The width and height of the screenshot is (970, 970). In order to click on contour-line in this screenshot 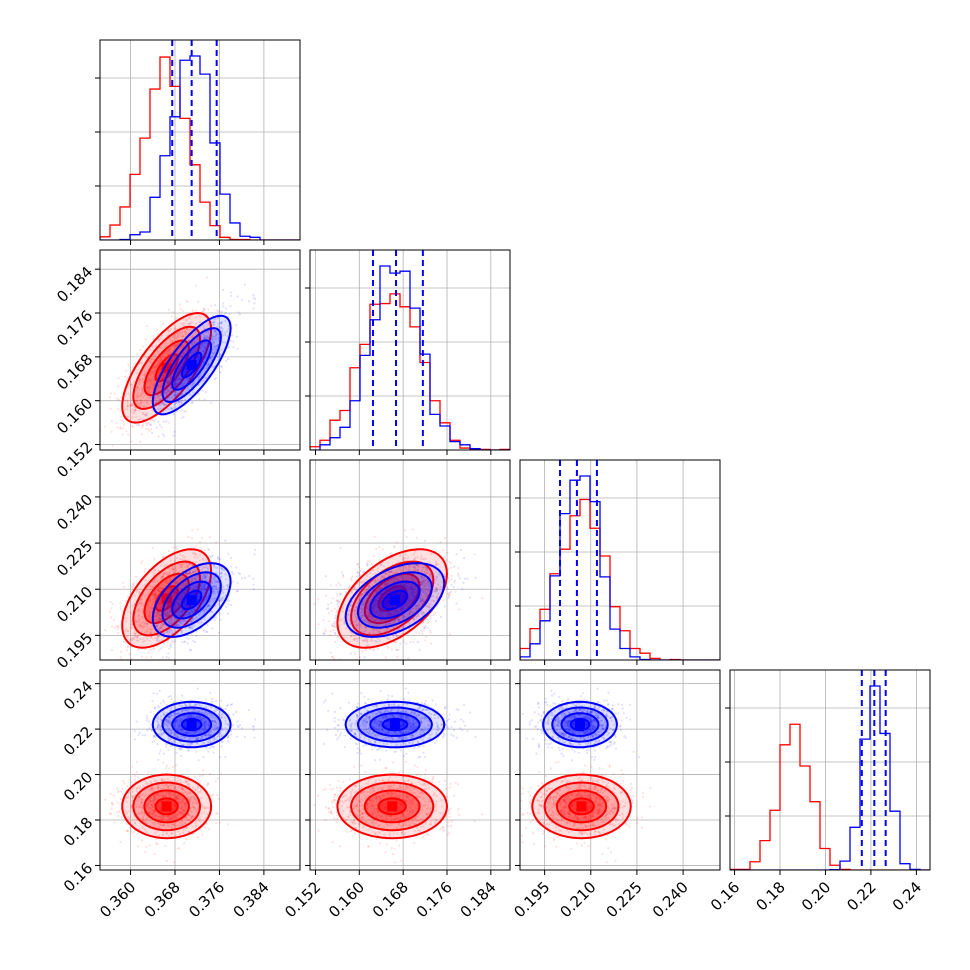, I will do `click(167, 367)`.